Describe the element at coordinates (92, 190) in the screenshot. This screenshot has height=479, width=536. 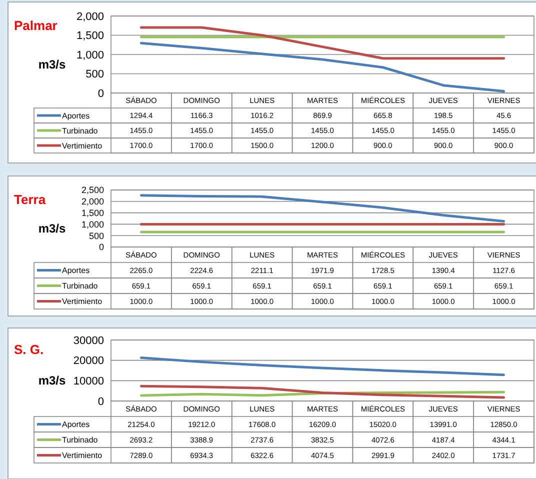
I see `y-tick-label: 2,500` at that location.